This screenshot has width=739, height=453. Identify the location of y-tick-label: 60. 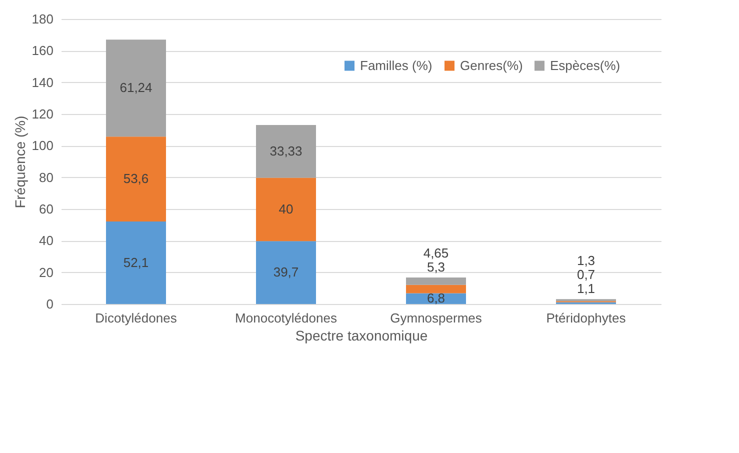
(46, 209).